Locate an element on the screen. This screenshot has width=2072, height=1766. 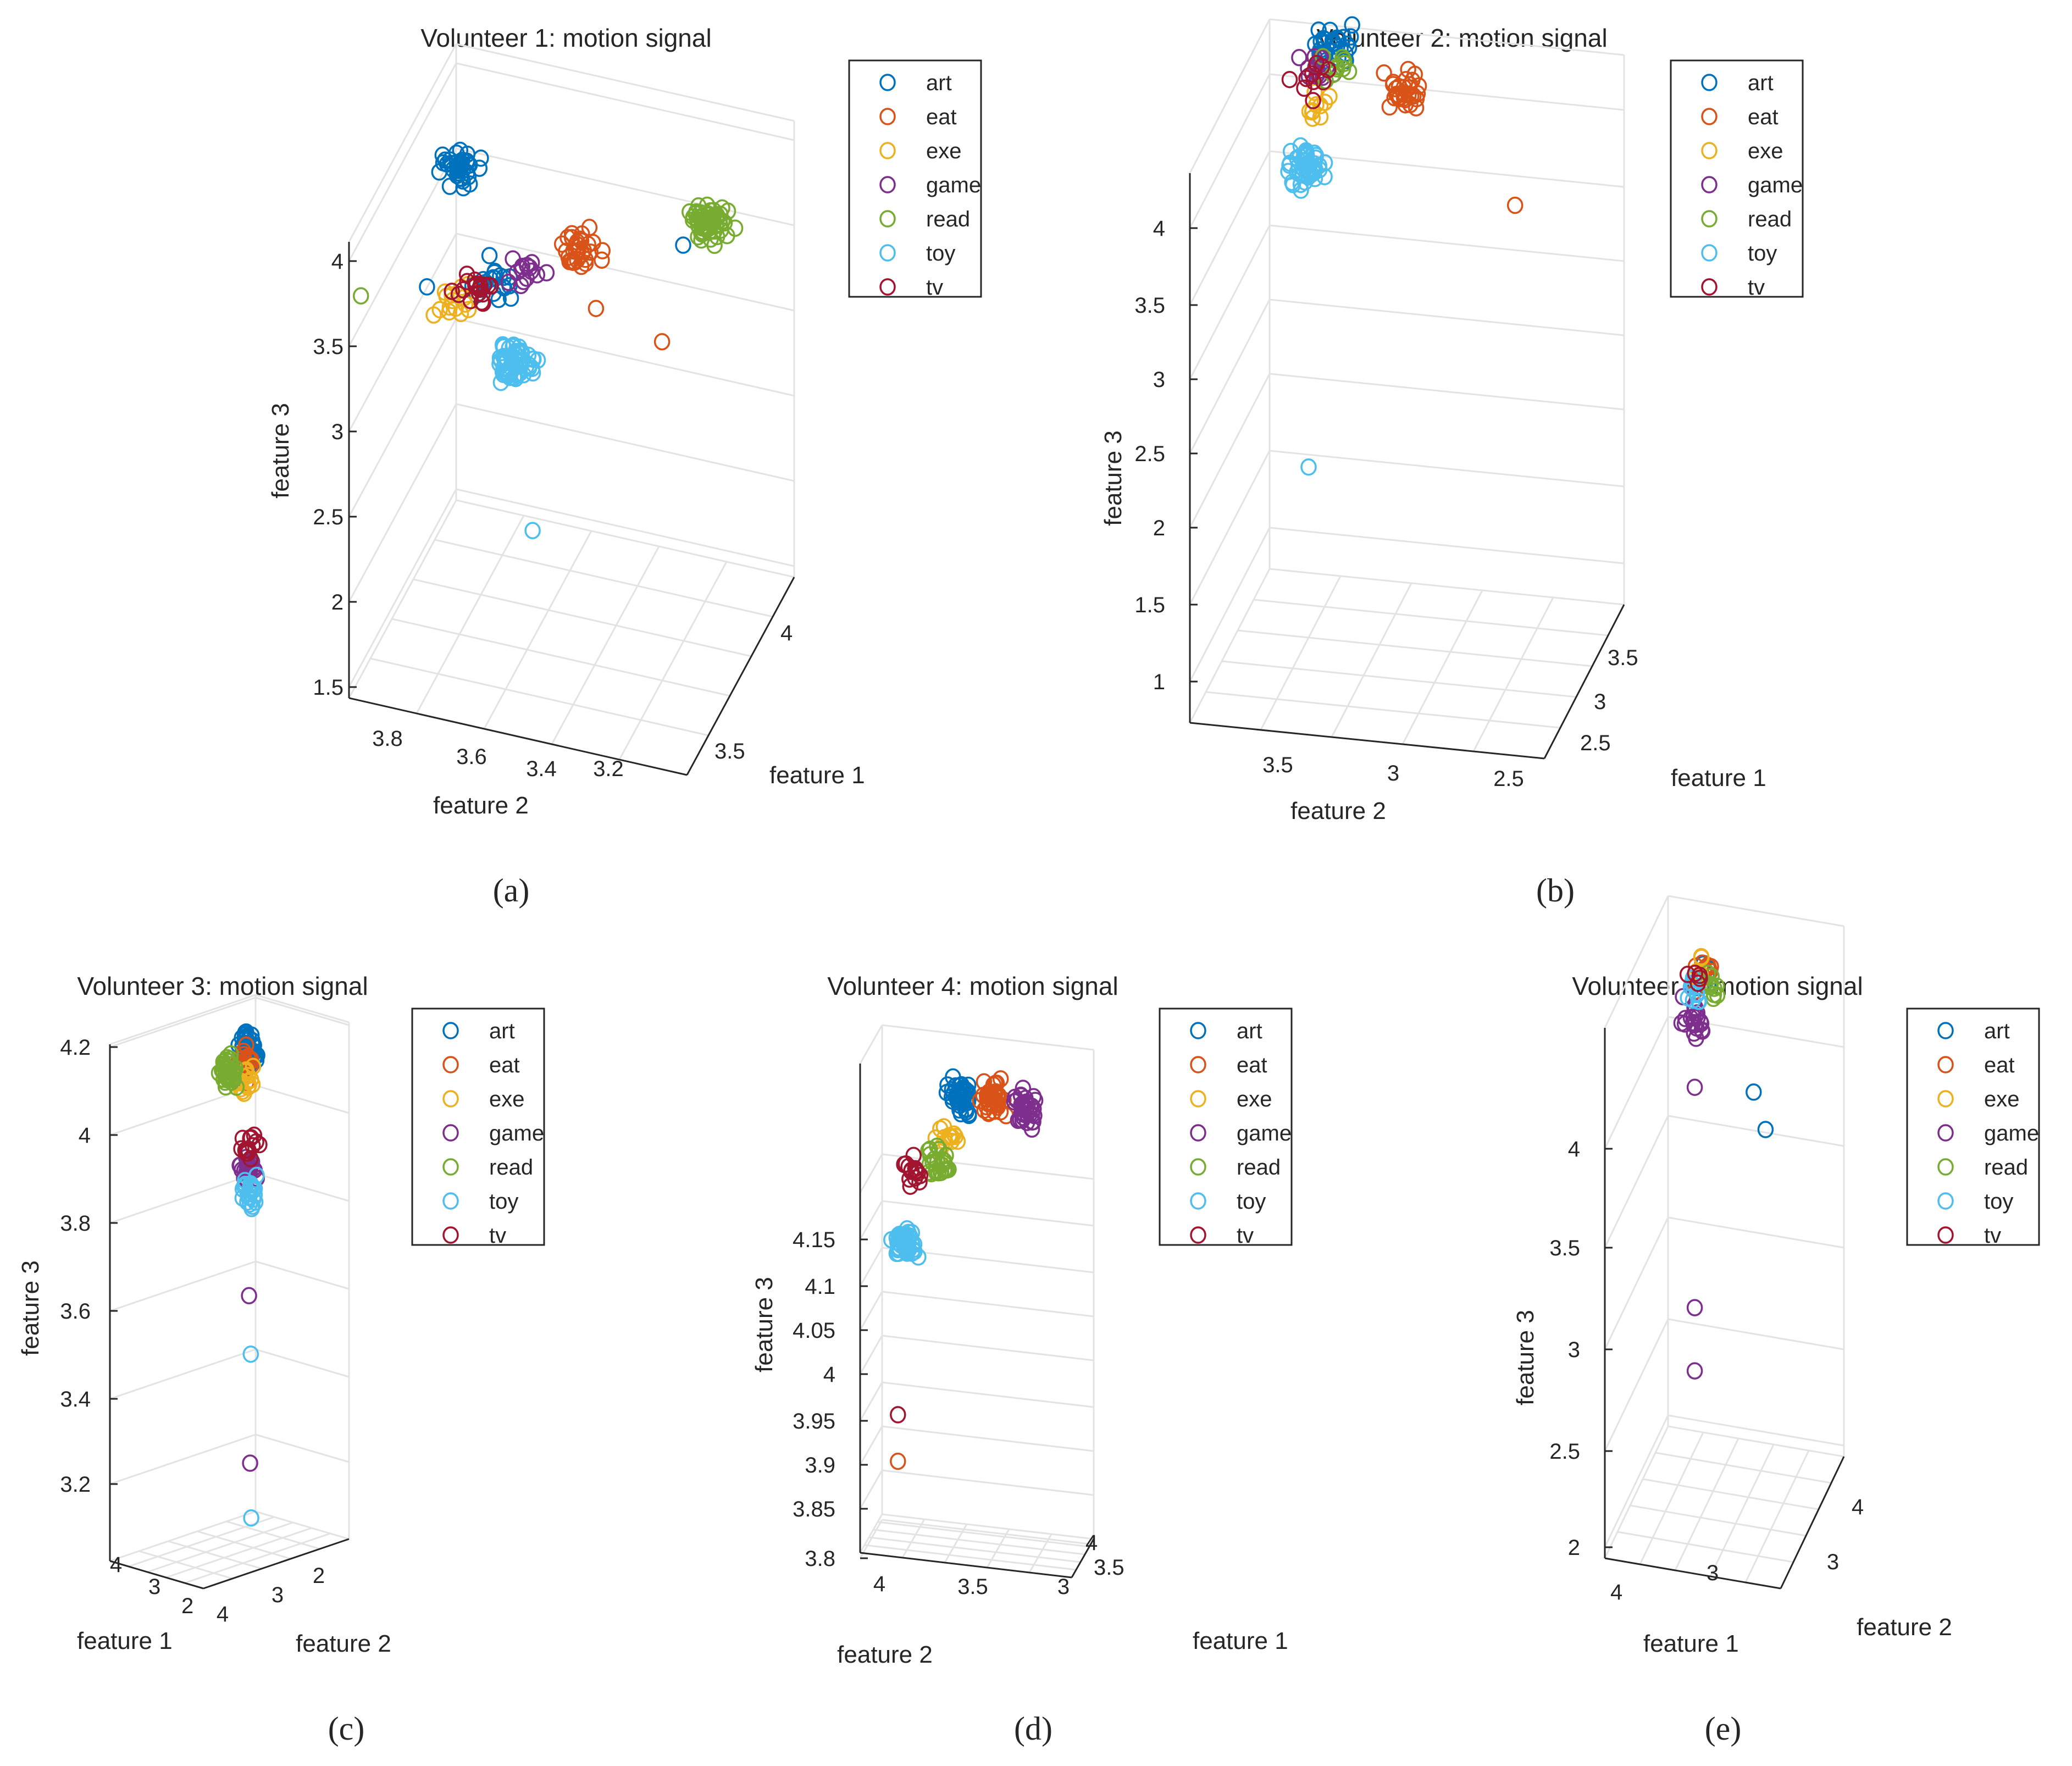
legend-marker-art is located at coordinates (887, 82).